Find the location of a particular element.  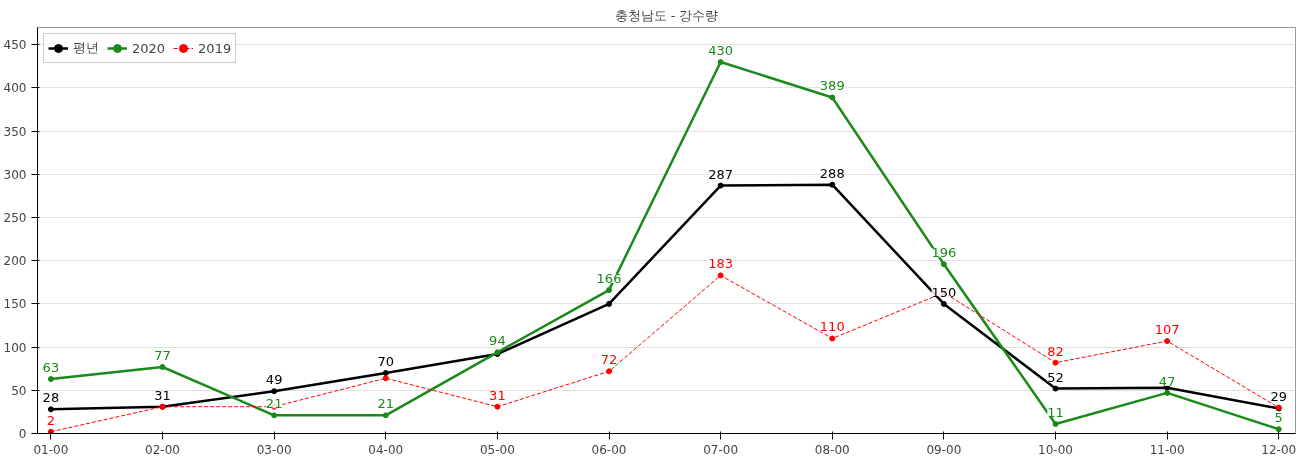

data-label: 77 is located at coordinates (162, 355).